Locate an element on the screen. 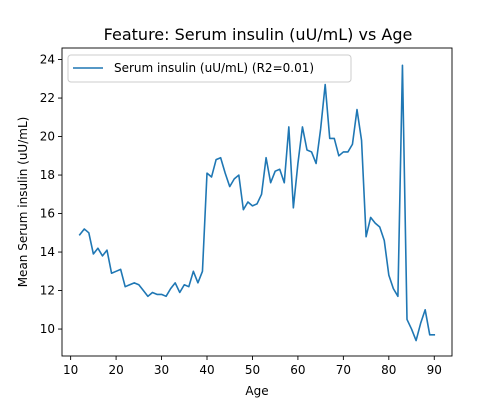 This screenshot has height=400, width=500. x-axis-label: Age is located at coordinates (256, 391).